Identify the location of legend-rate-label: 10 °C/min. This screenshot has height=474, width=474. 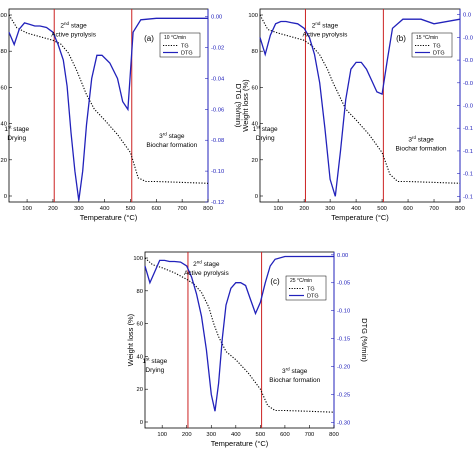
(175, 38).